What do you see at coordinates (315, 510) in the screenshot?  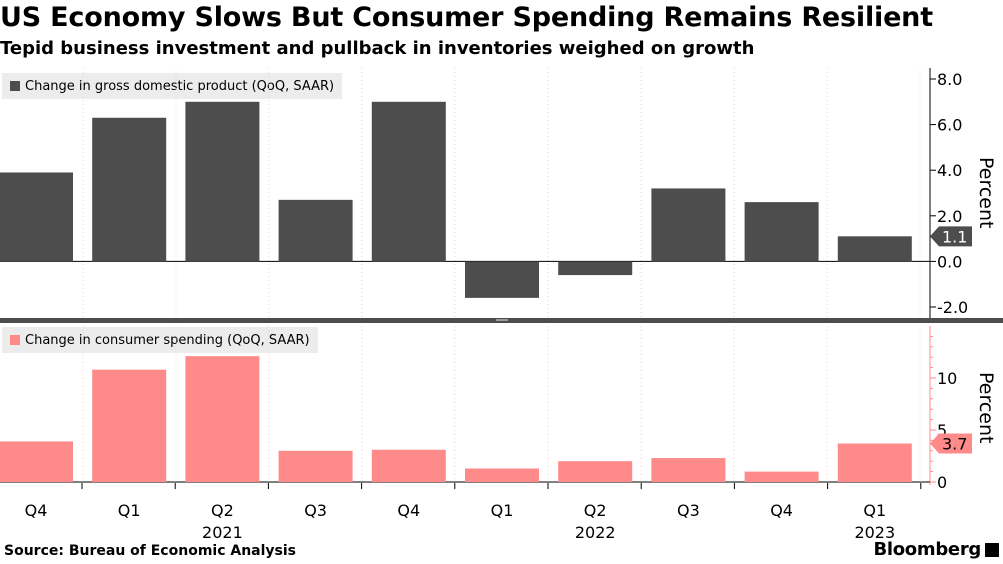 I see `x-quarter-label-3: Q3` at bounding box center [315, 510].